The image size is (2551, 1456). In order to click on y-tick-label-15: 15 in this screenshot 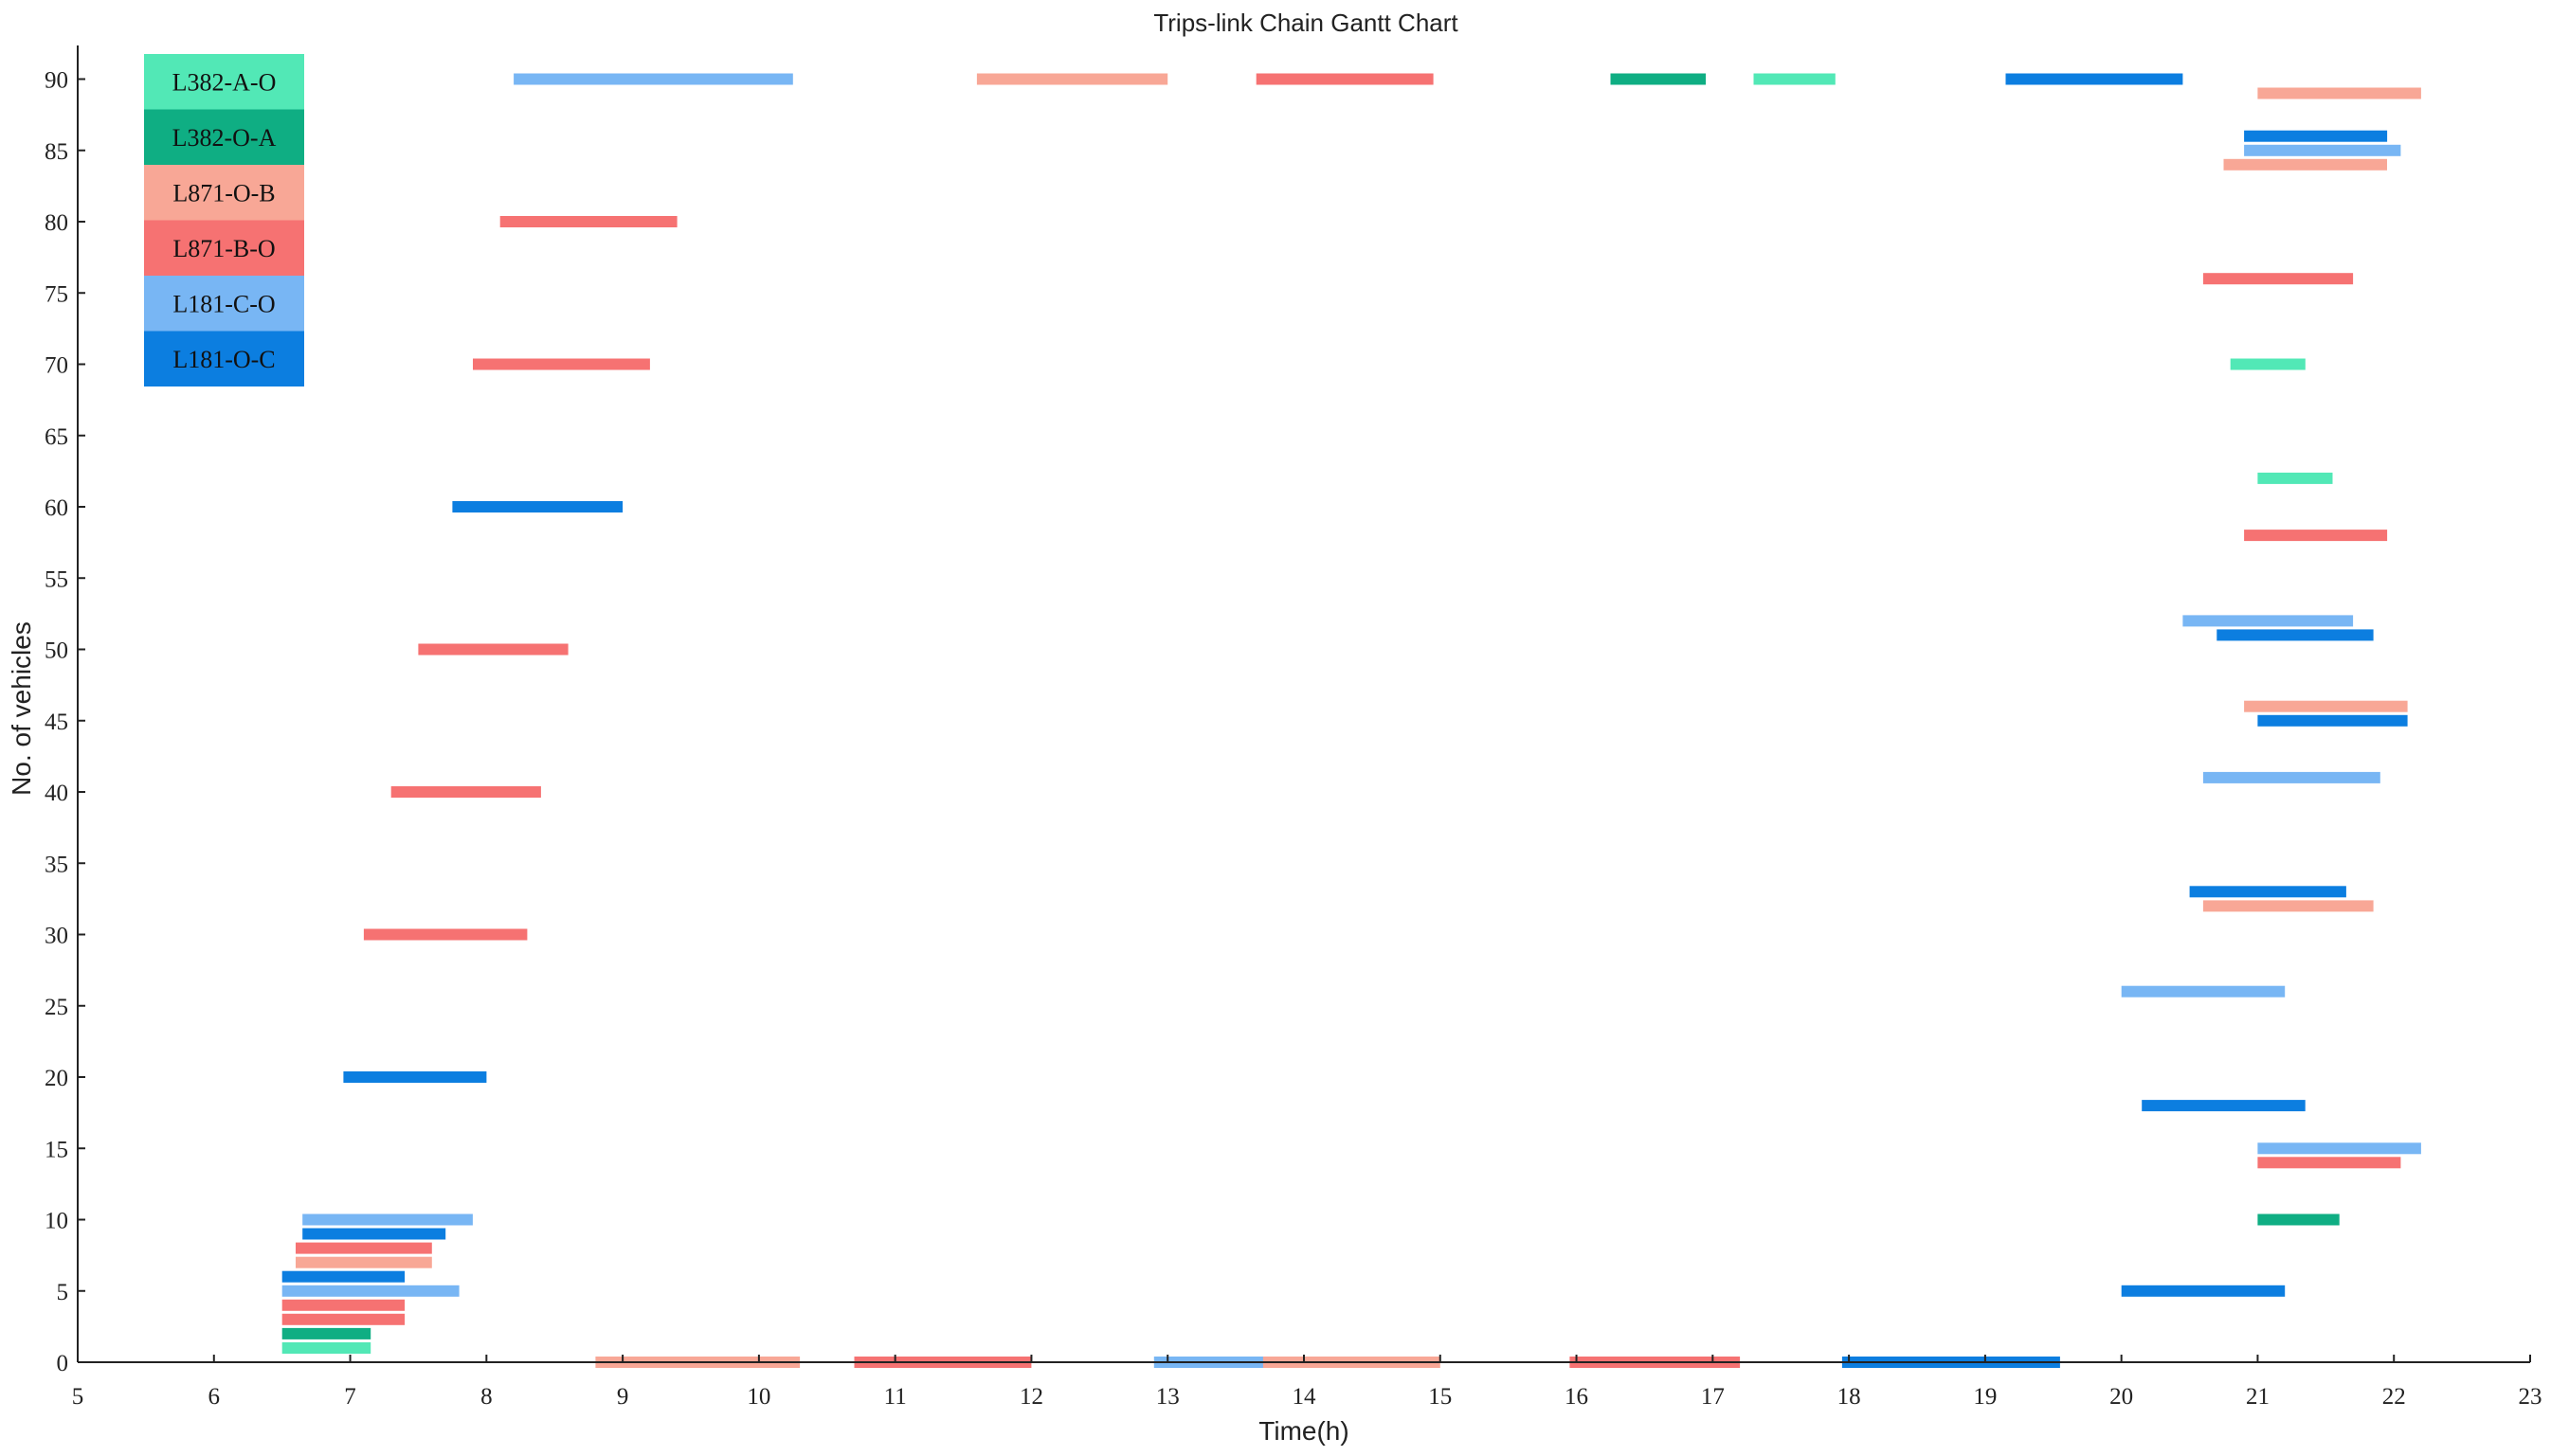, I will do `click(56, 1149)`.